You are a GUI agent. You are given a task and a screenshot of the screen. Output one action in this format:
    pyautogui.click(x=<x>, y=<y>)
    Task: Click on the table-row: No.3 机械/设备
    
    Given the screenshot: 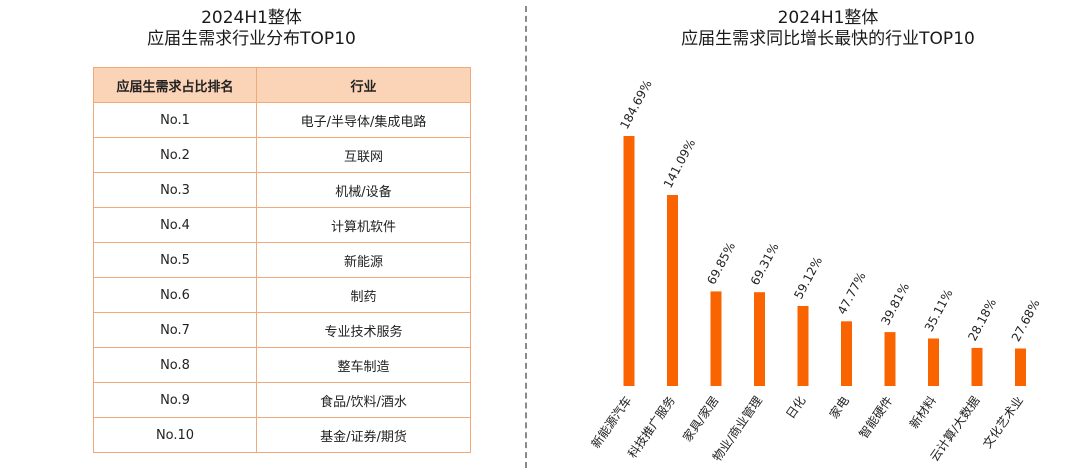 What is the action you would take?
    pyautogui.click(x=282, y=190)
    